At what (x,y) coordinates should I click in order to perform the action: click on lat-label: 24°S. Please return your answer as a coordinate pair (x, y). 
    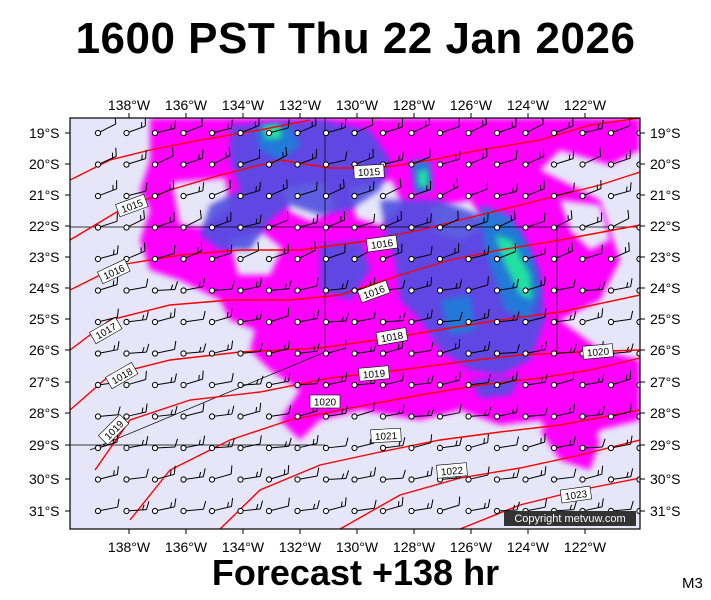
    Looking at the image, I should click on (44, 288).